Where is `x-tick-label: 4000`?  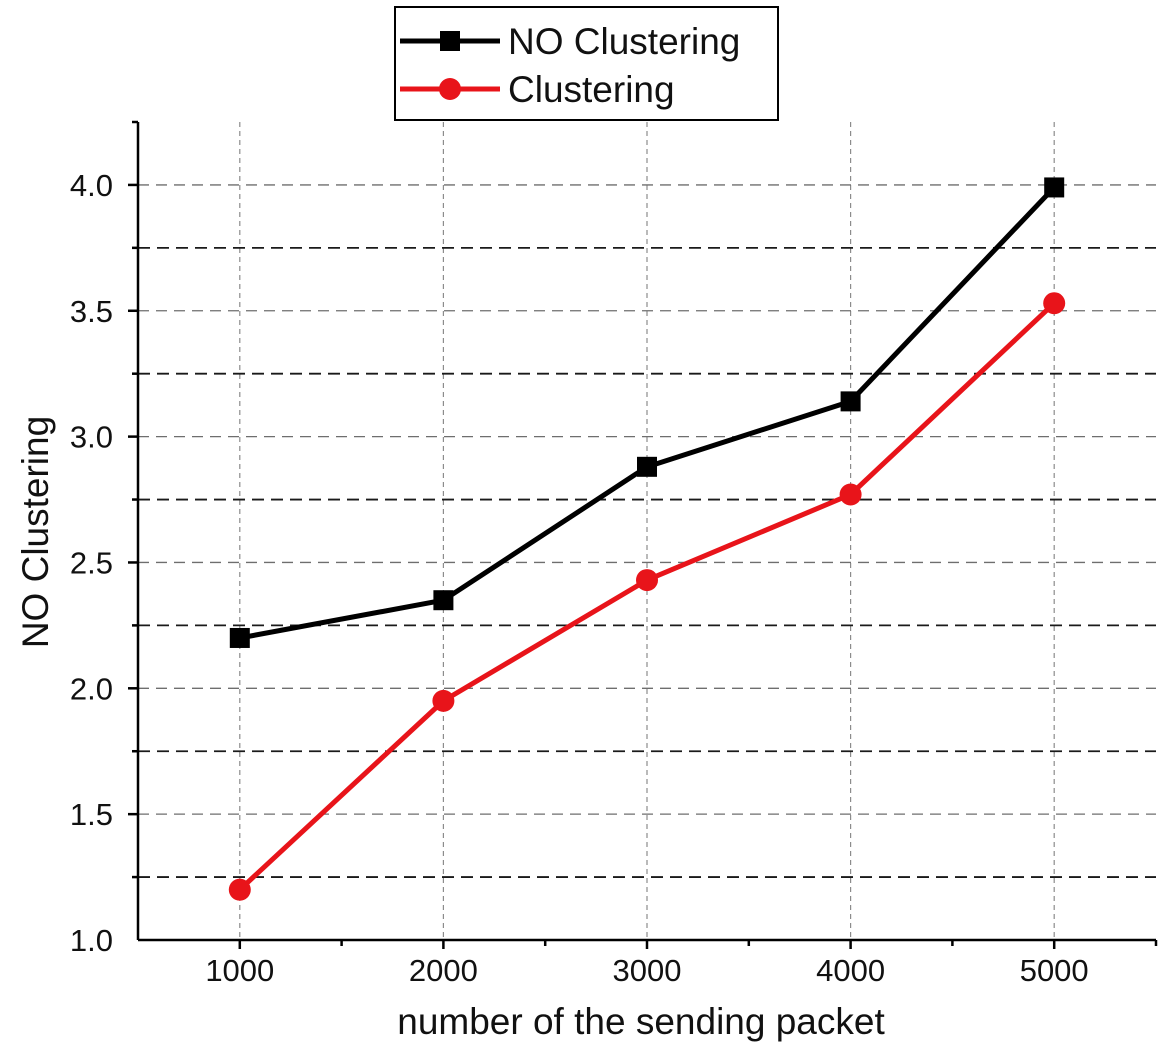
x-tick-label: 4000 is located at coordinates (850, 970).